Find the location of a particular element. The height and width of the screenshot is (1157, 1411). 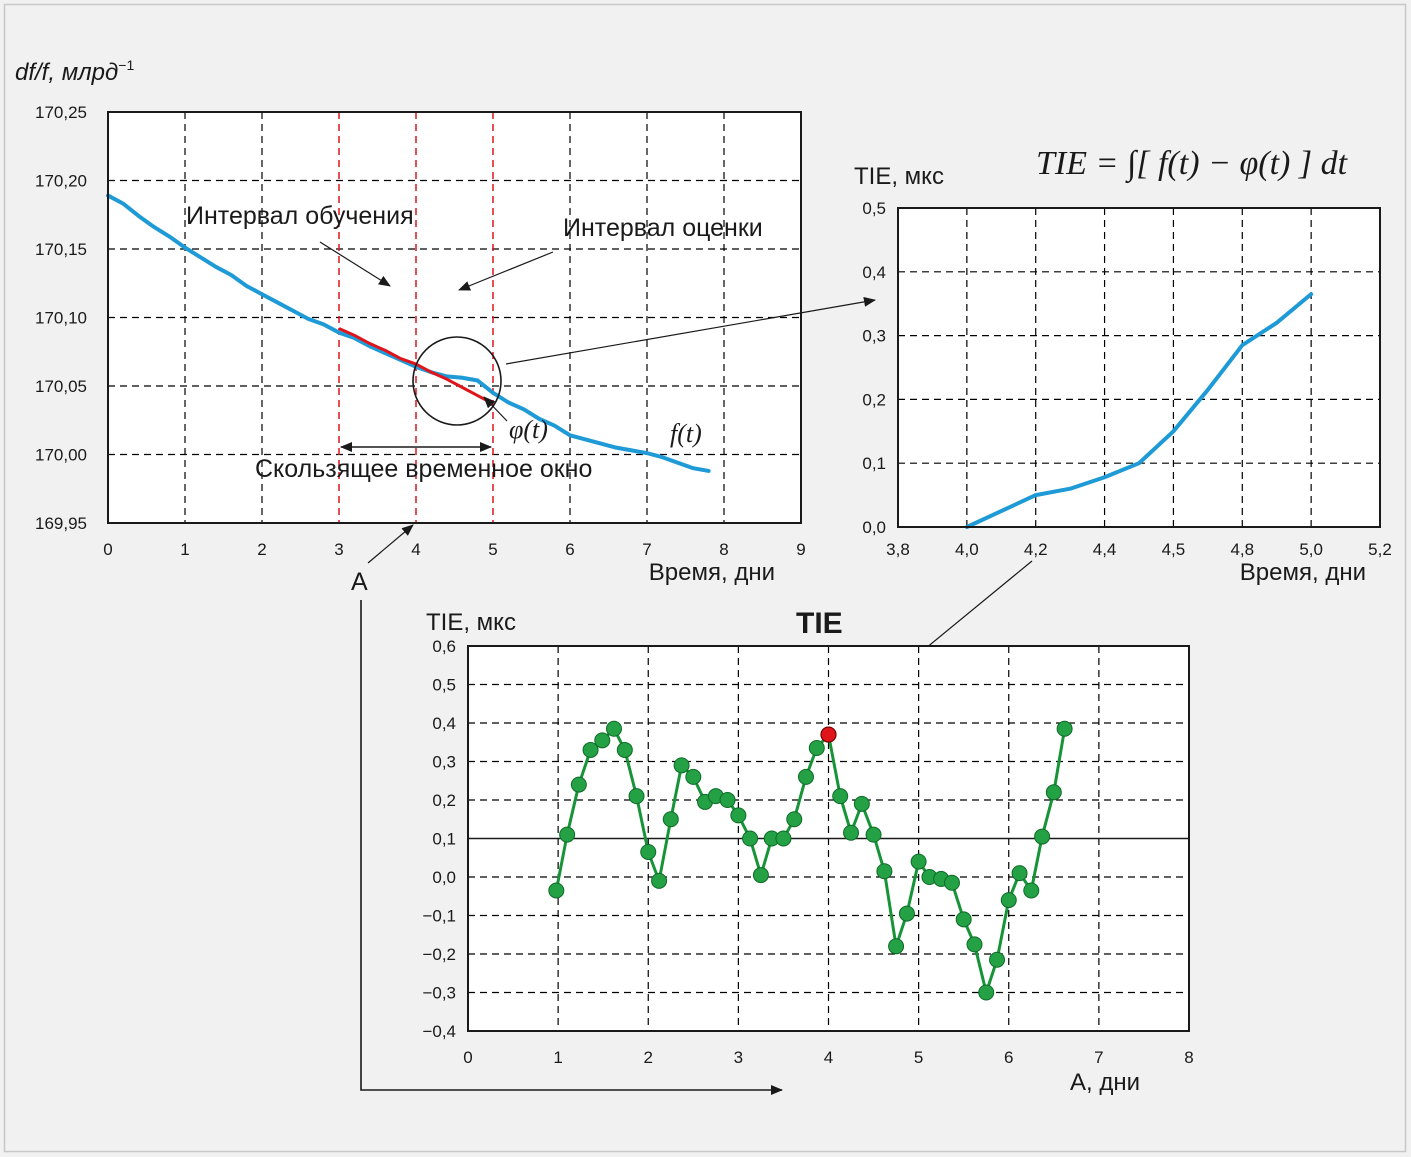

tie-highlight-point is located at coordinates (828, 734).